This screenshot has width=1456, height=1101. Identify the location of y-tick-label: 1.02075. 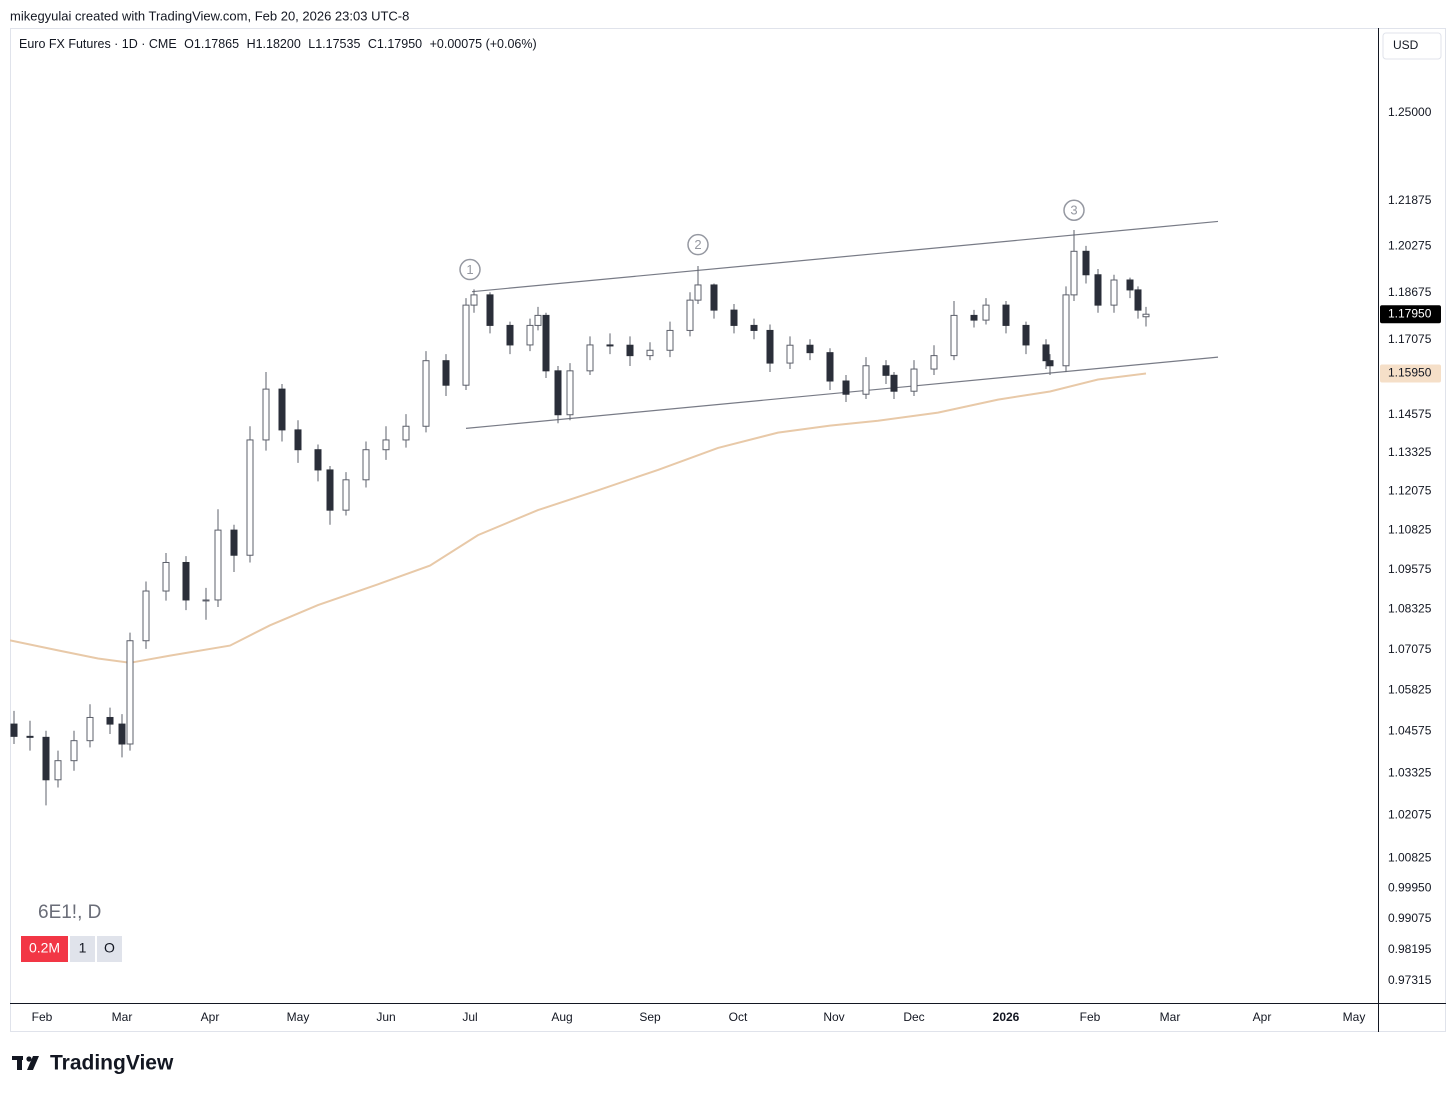
(1410, 815).